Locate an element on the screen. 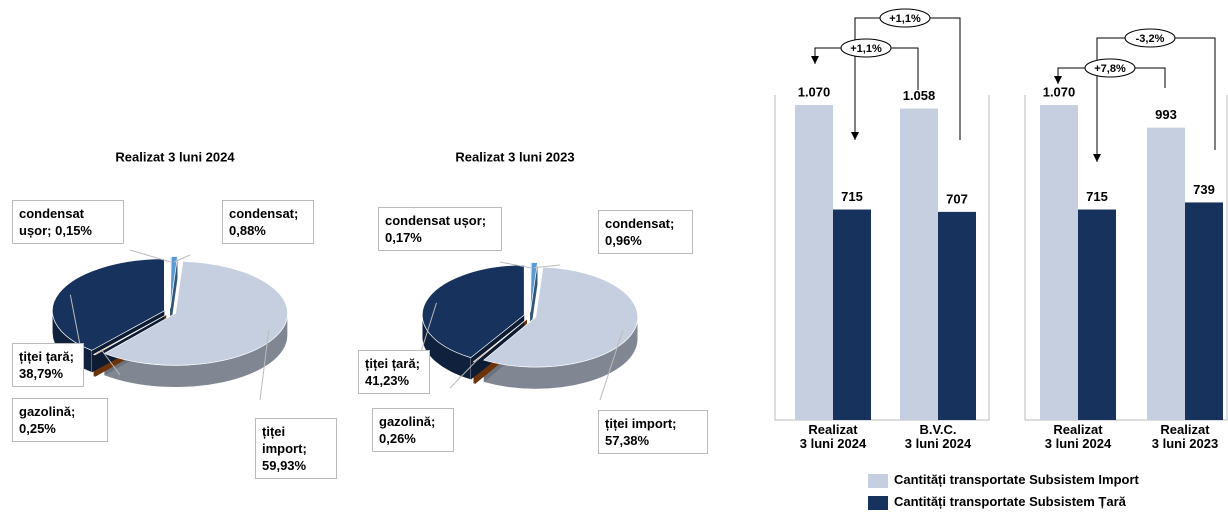 The width and height of the screenshot is (1228, 514). value-label: 41,23% is located at coordinates (387, 380).